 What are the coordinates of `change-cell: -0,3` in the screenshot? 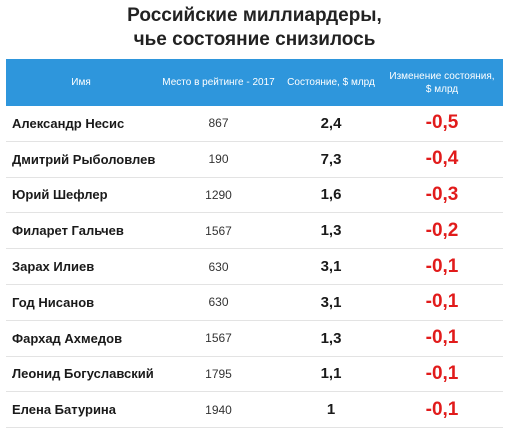 It's located at (442, 194).